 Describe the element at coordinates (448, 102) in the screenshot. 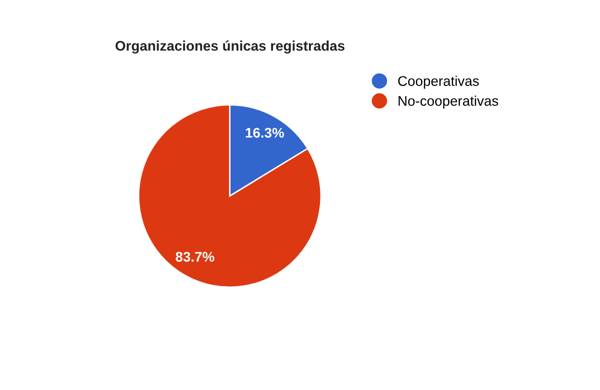

I see `legend-label: No-cooperativas` at that location.